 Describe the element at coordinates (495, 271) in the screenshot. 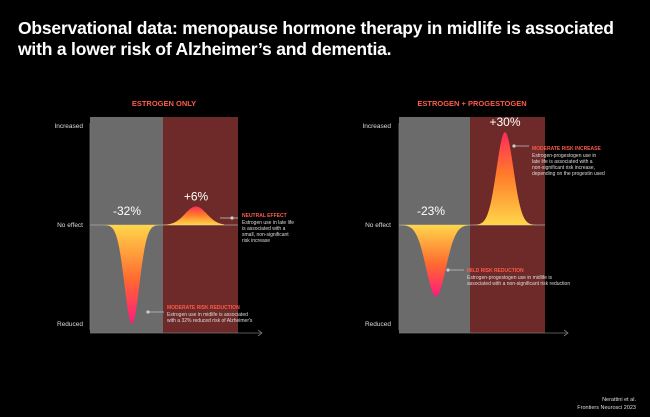

I see `callout-title: MILD RISK REDUCTION` at that location.